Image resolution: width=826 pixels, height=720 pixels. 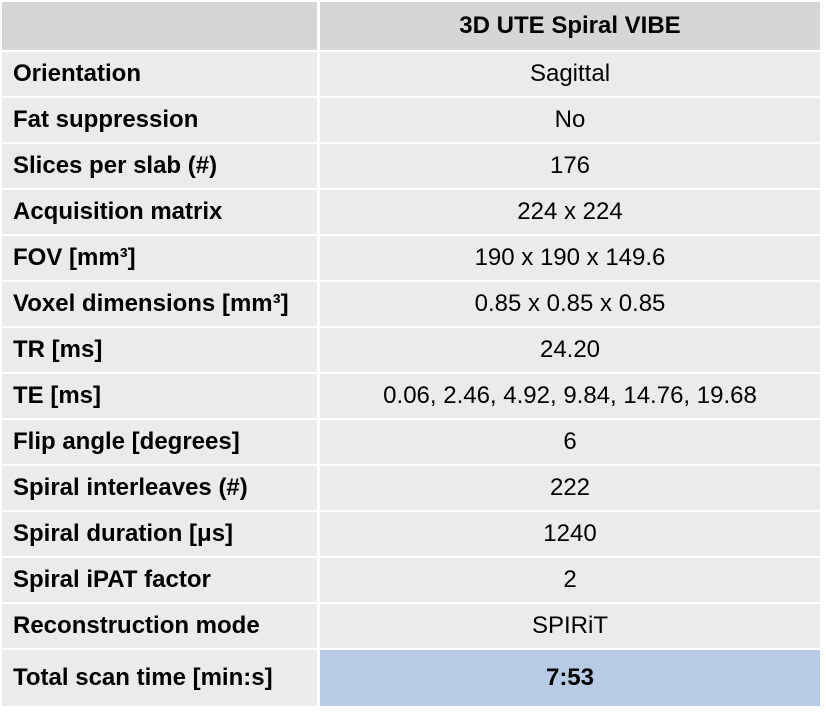 I want to click on row-label: Flip angle [degrees], so click(x=161, y=443).